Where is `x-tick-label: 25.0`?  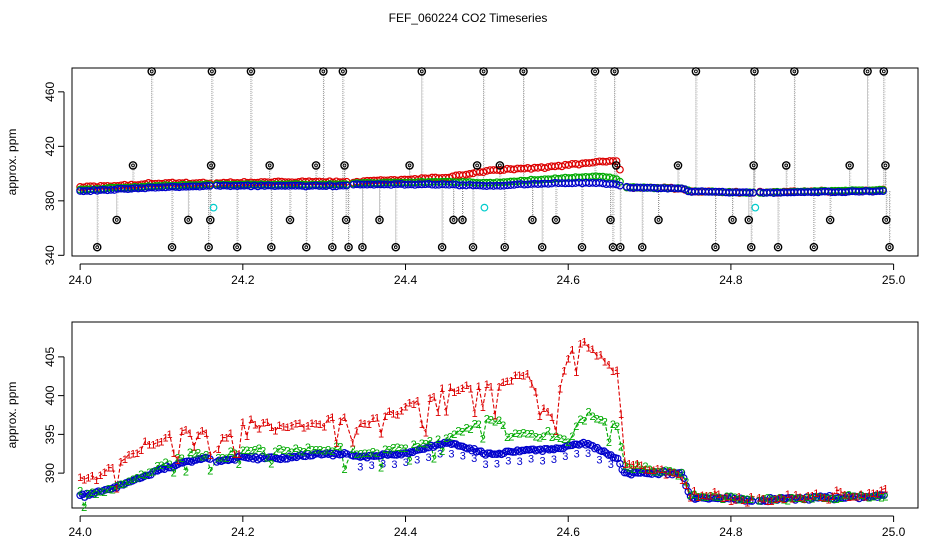
x-tick-label: 25.0 is located at coordinates (894, 532).